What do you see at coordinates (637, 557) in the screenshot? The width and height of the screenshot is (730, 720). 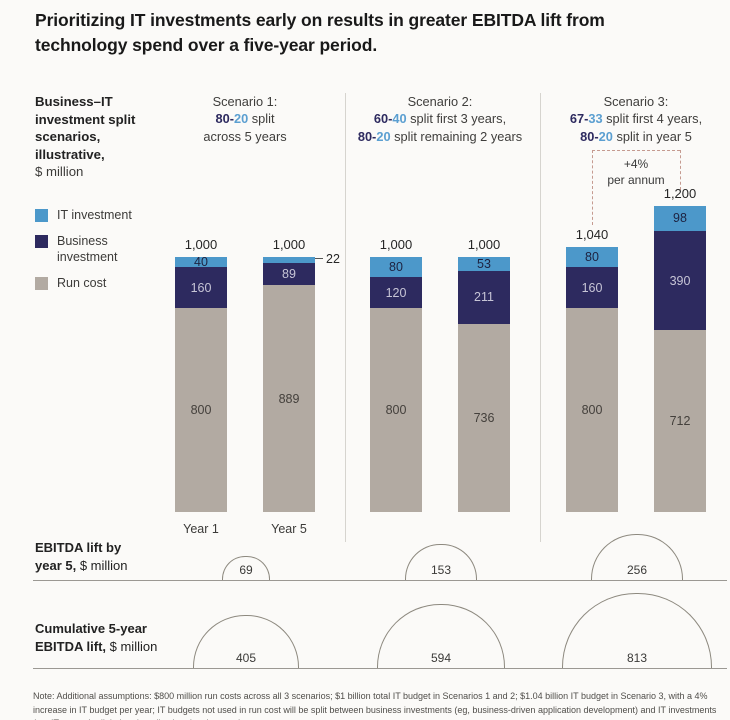 I see `lift-semicircle: 256` at bounding box center [637, 557].